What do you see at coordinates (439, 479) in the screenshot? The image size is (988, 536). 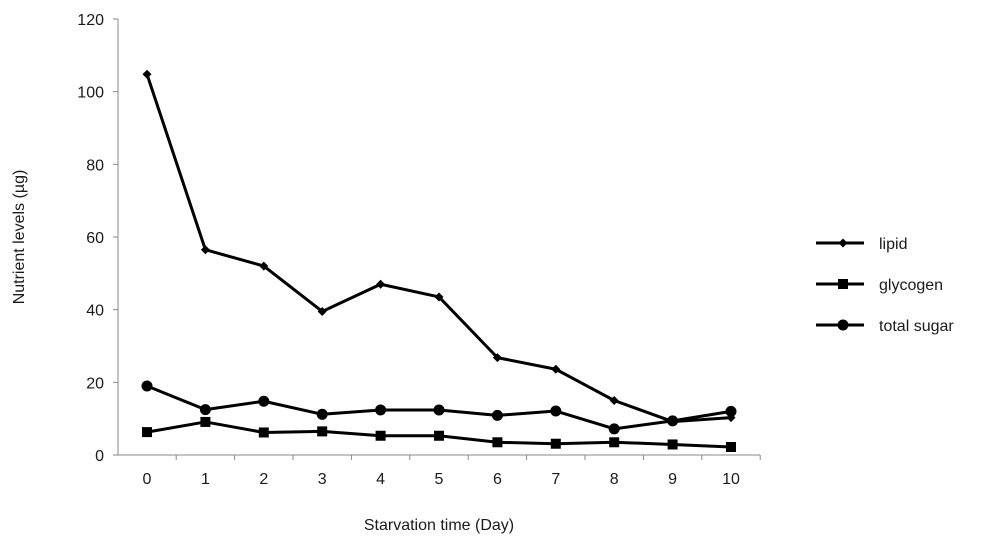 I see `x-tick-label: 5` at bounding box center [439, 479].